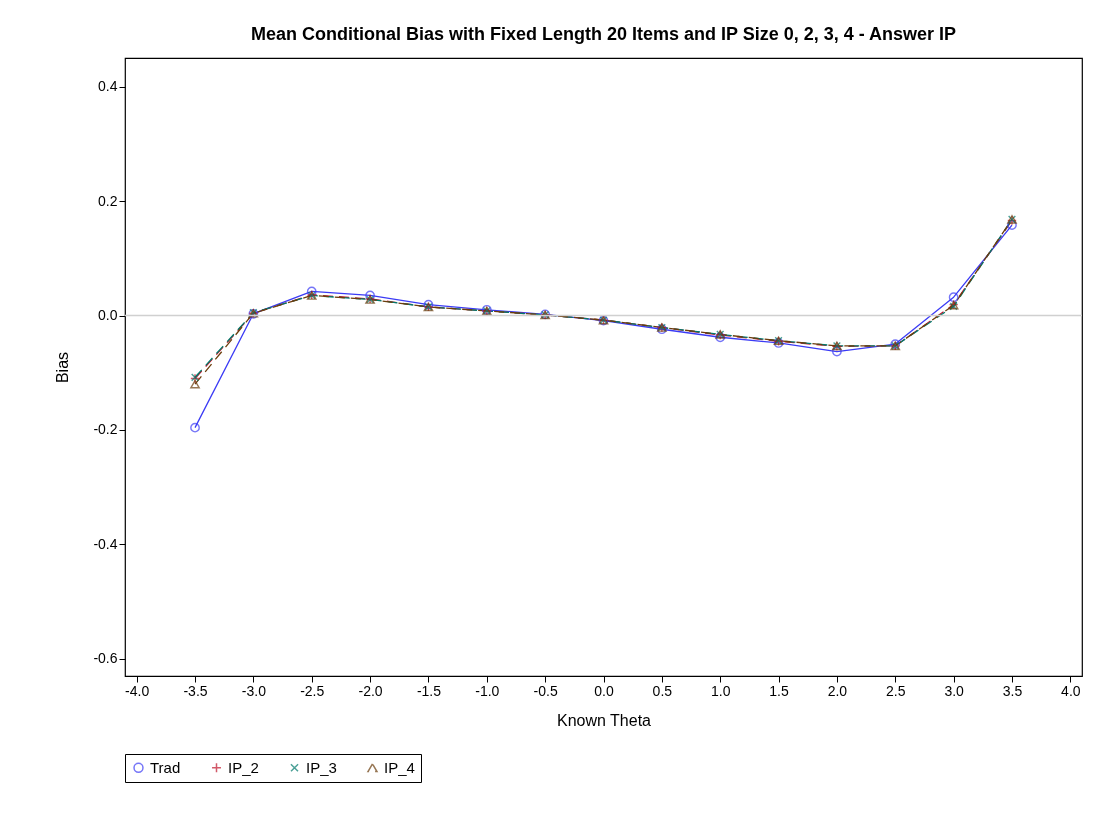 The image size is (1100, 824). What do you see at coordinates (370, 690) in the screenshot?
I see `x-tick-label: -2.0` at bounding box center [370, 690].